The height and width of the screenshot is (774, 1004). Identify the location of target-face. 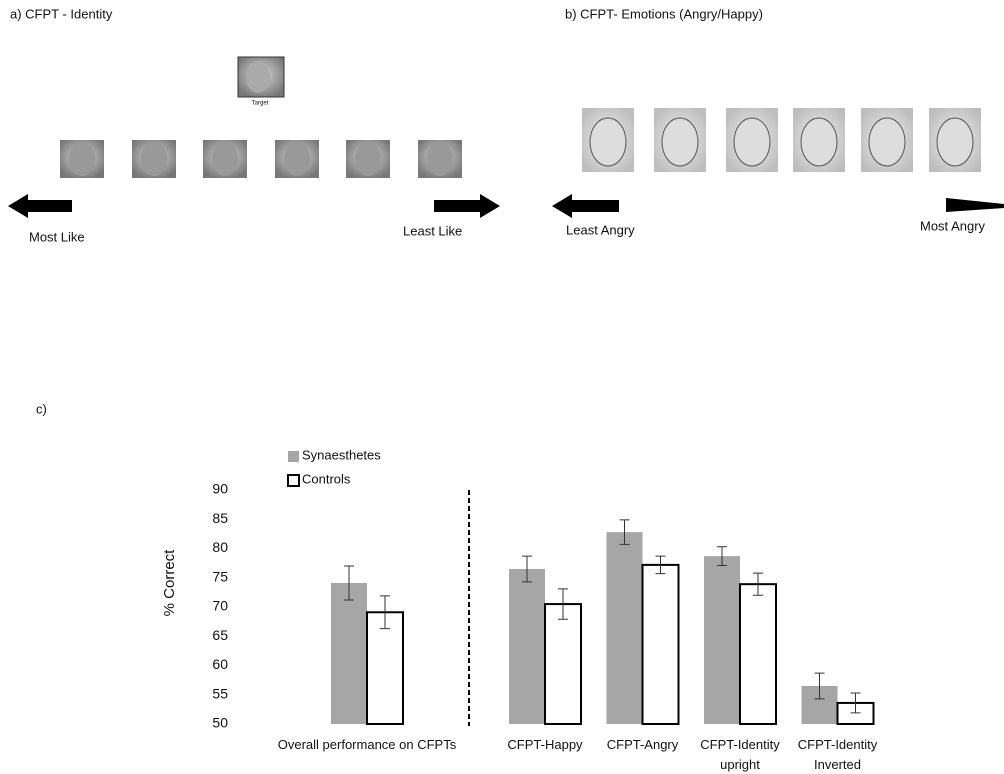
(261, 77).